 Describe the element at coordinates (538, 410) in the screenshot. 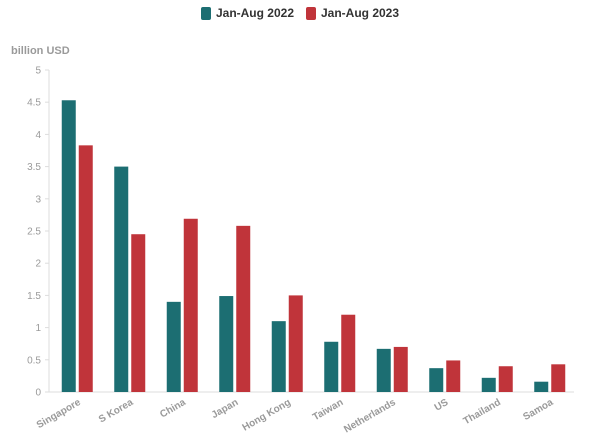

I see `x-category-label: Samoa` at that location.